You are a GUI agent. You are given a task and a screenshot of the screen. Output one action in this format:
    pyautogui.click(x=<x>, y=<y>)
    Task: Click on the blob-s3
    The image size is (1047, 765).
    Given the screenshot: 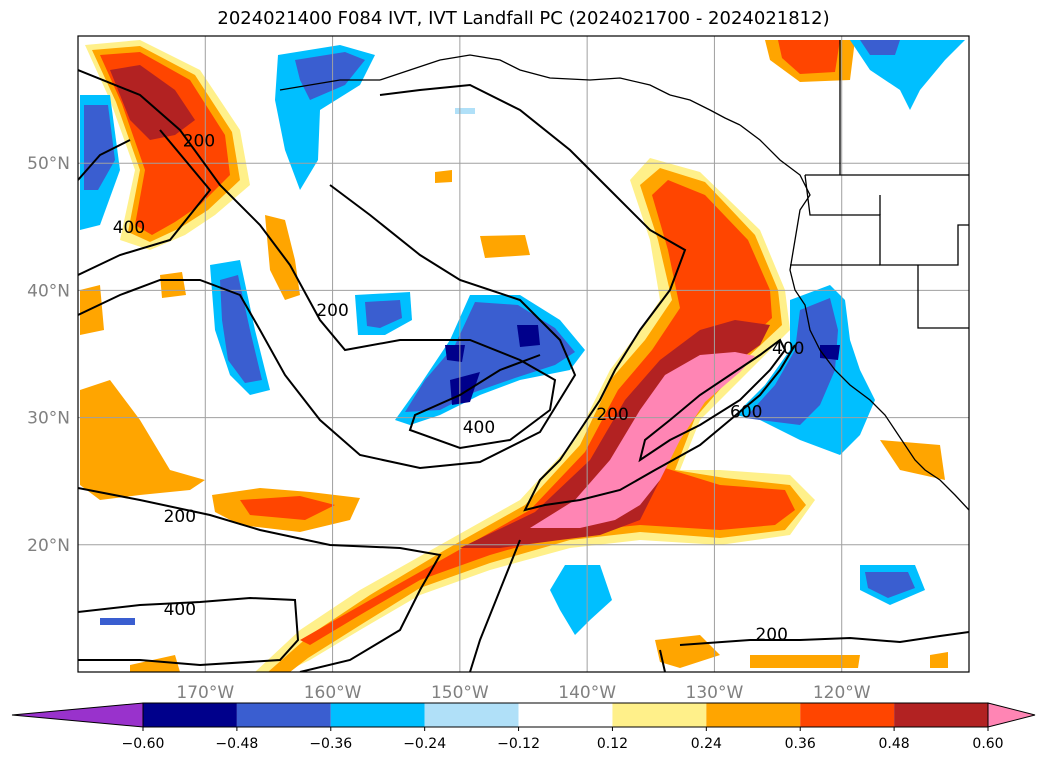 What is the action you would take?
    pyautogui.click(x=939, y=660)
    